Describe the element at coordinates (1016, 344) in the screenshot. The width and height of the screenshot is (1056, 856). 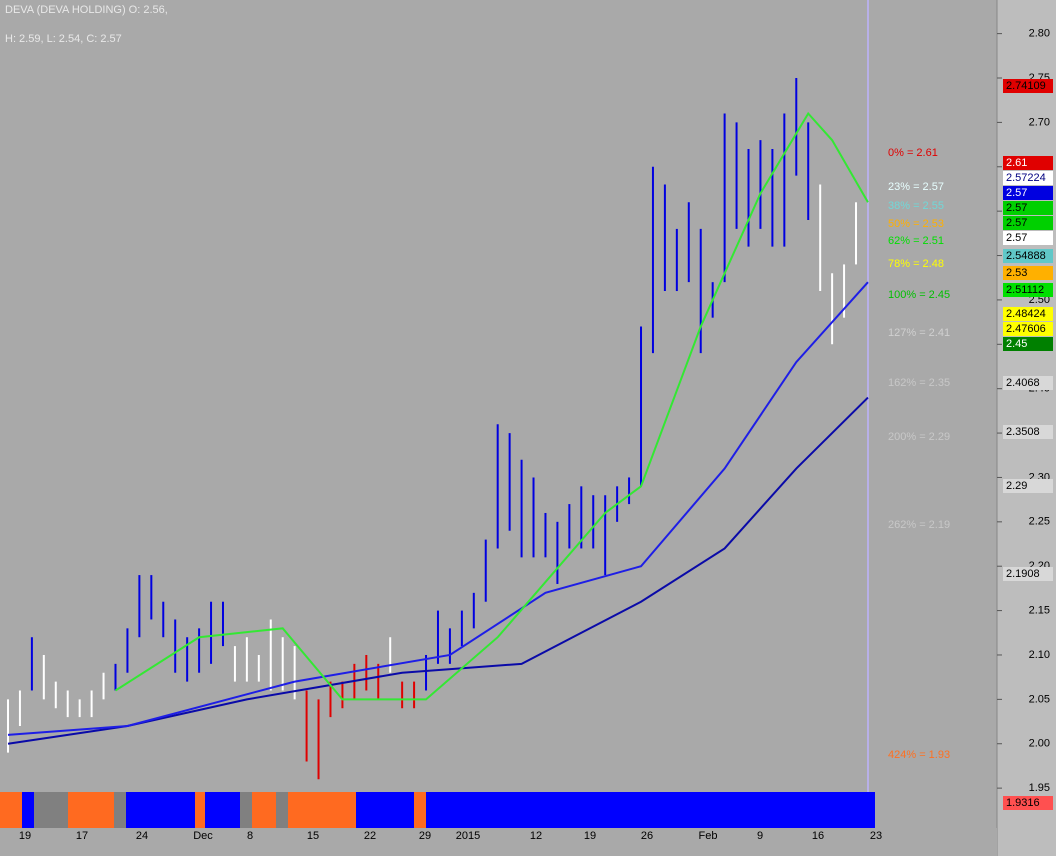
I see `price-tag-label: 2.45` at that location.